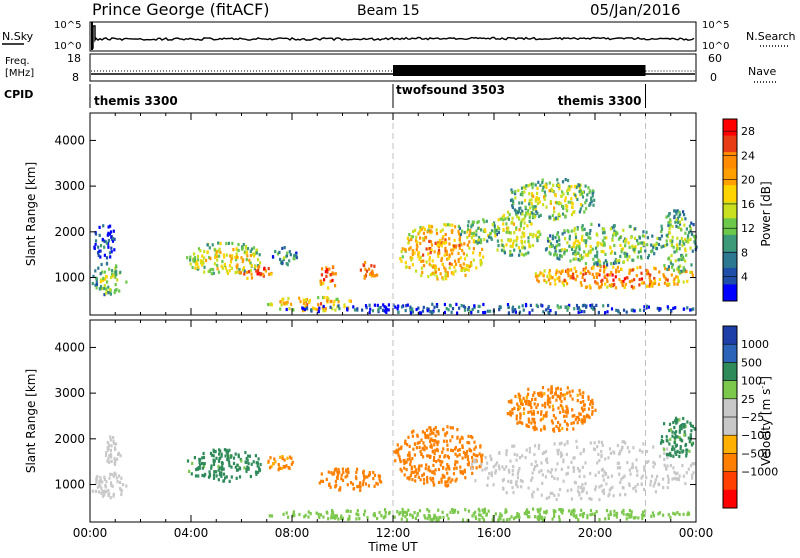 The height and width of the screenshot is (558, 800). What do you see at coordinates (766, 213) in the screenshot?
I see `power-cbar-label: Power [dB]` at bounding box center [766, 213].